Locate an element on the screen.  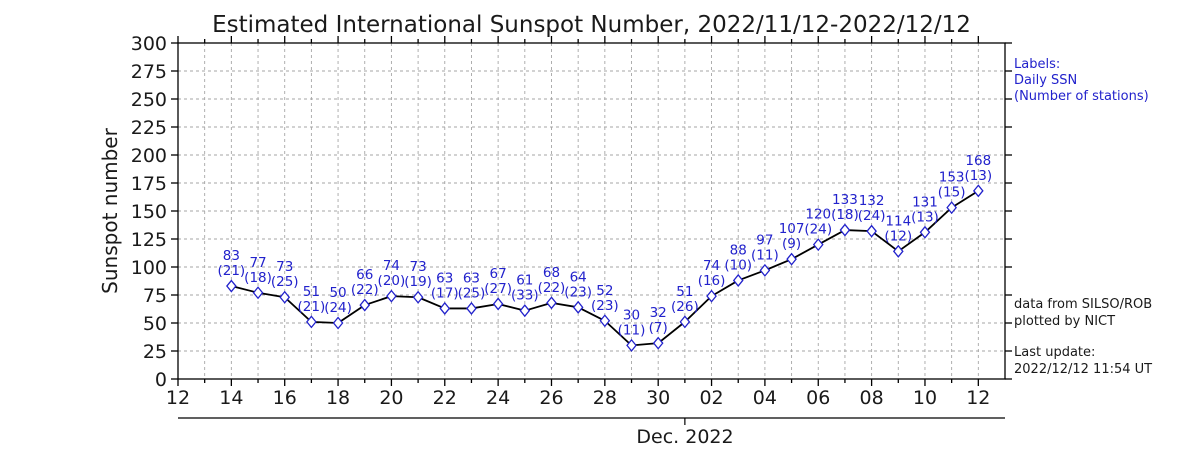
credit-note-line-1: data from SILSO/ROB is located at coordinates (1083, 304).